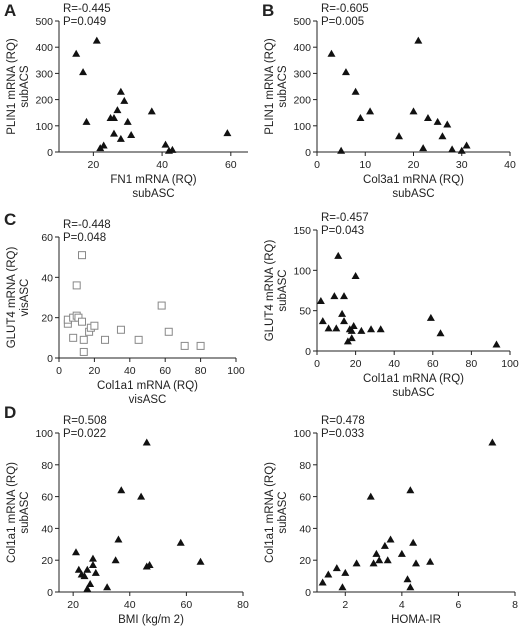 The image size is (520, 631). Describe the element at coordinates (25, 298) in the screenshot. I see `y-axis-label: visASC` at that location.